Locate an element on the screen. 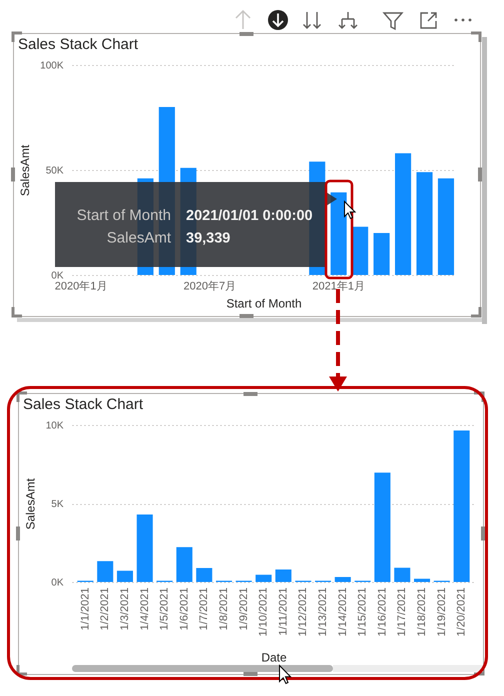 This screenshot has height=696, width=504. annotation: 39,339 is located at coordinates (208, 238).